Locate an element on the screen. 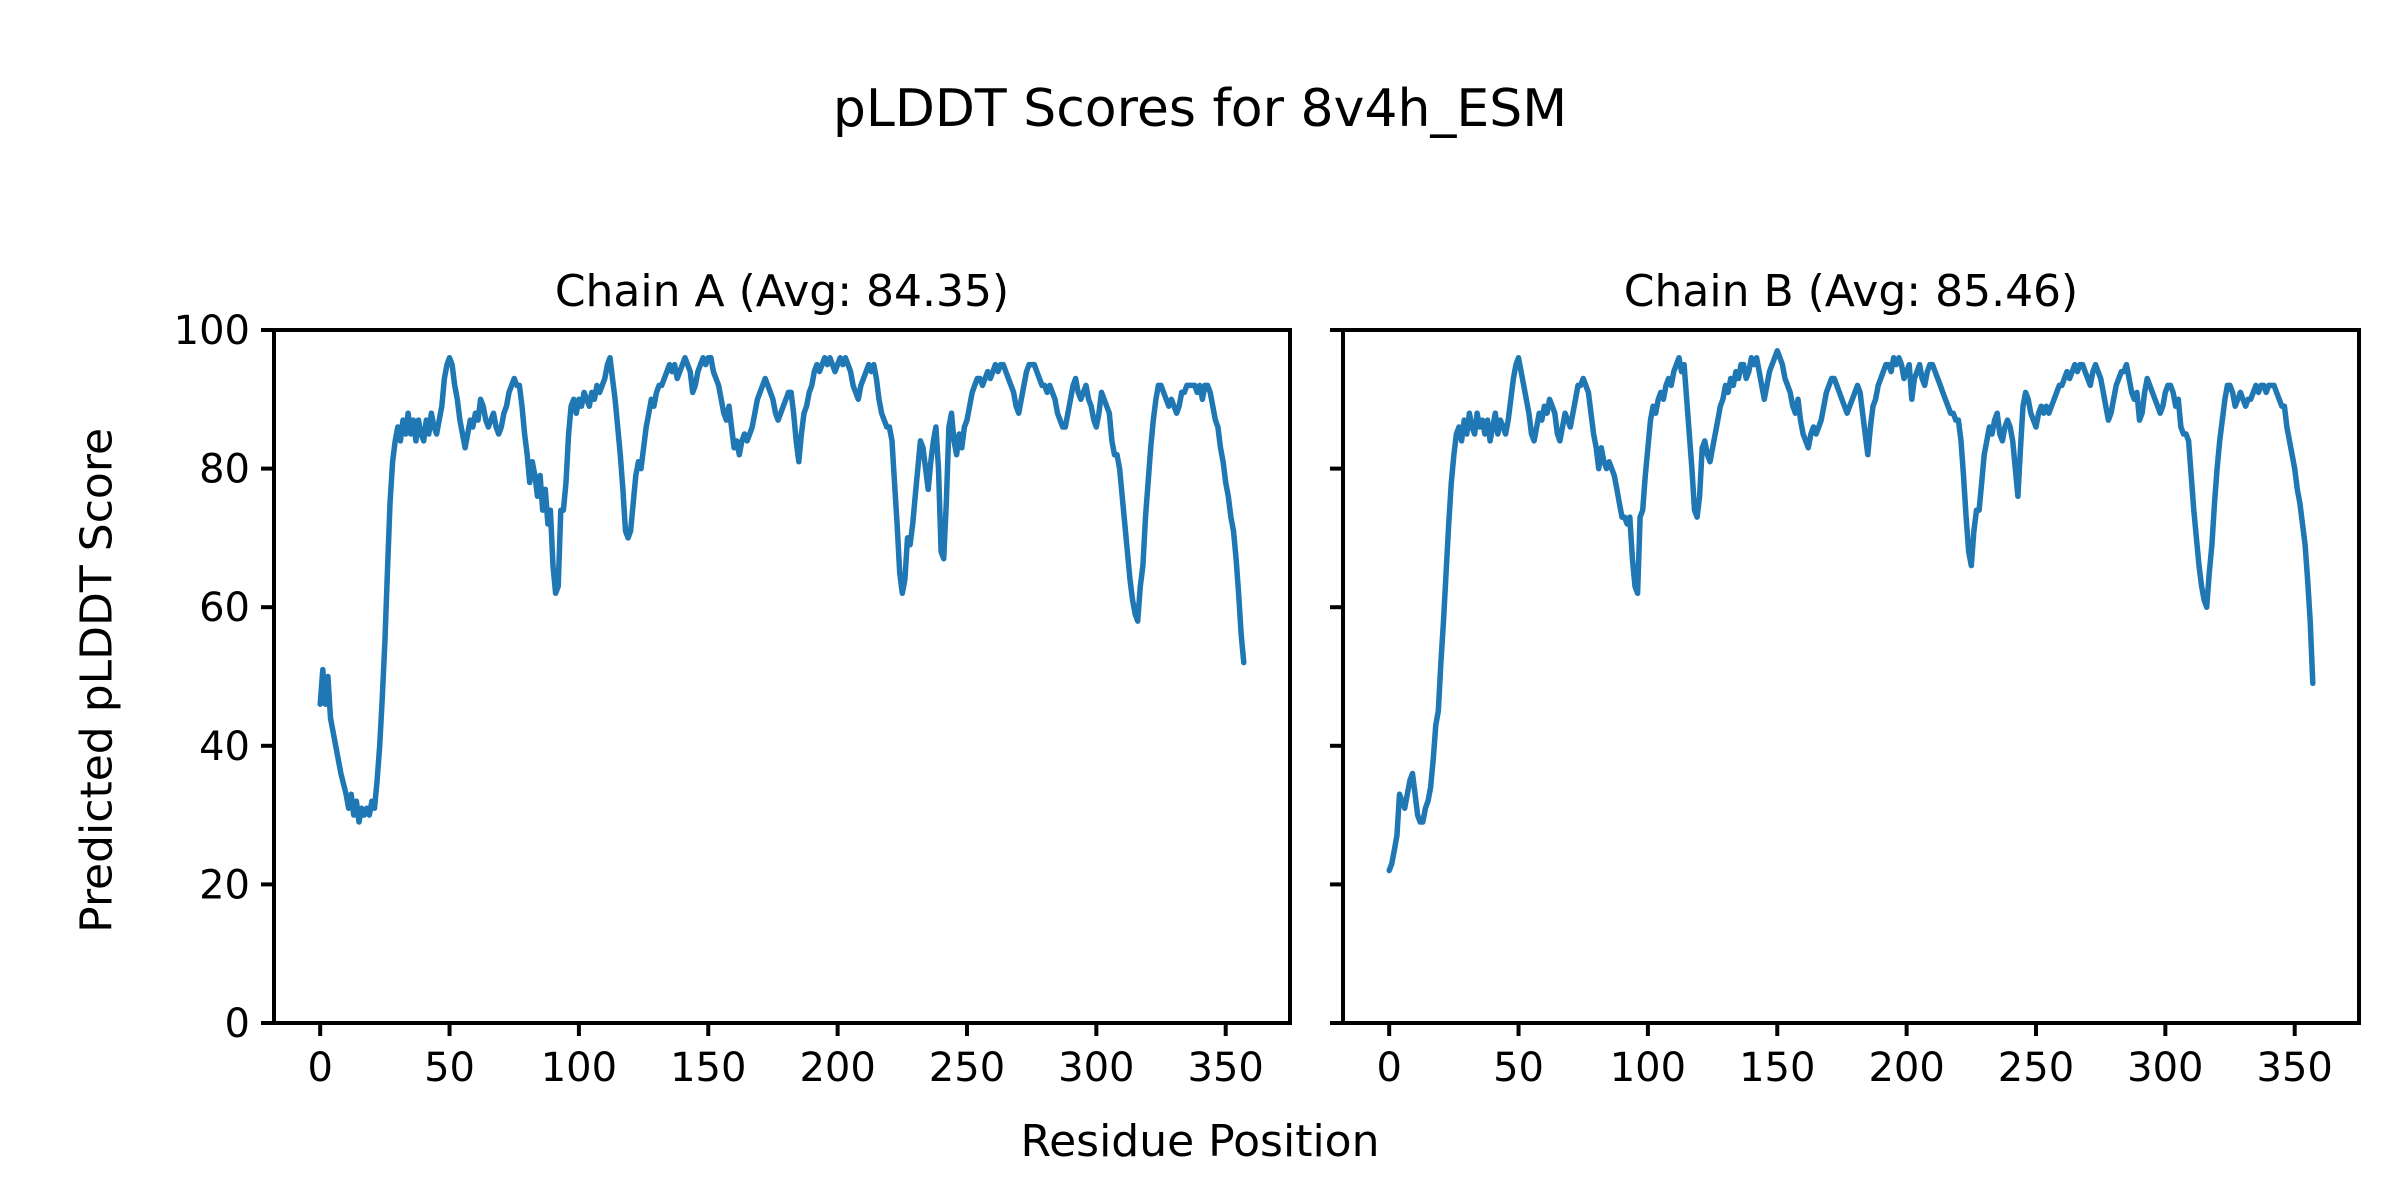 The image size is (2400, 1200). chain-b-subplot-title: Chain B (Avg: 85.46) is located at coordinates (1851, 291).